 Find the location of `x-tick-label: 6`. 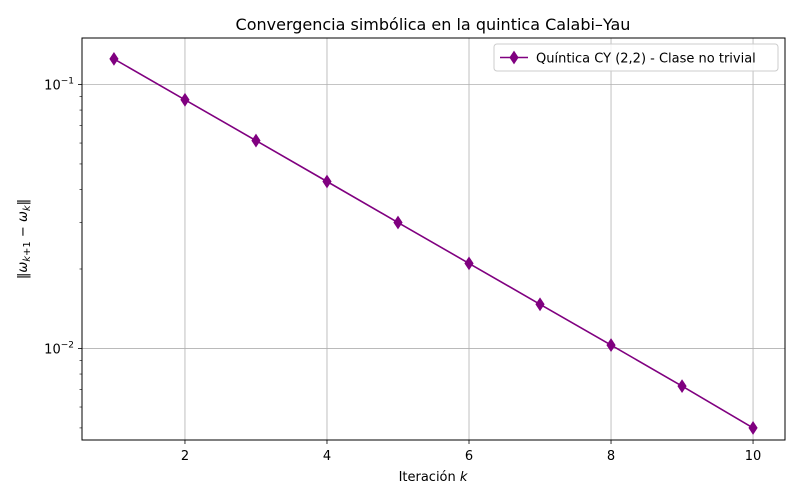

x-tick-label: 6 is located at coordinates (469, 456).